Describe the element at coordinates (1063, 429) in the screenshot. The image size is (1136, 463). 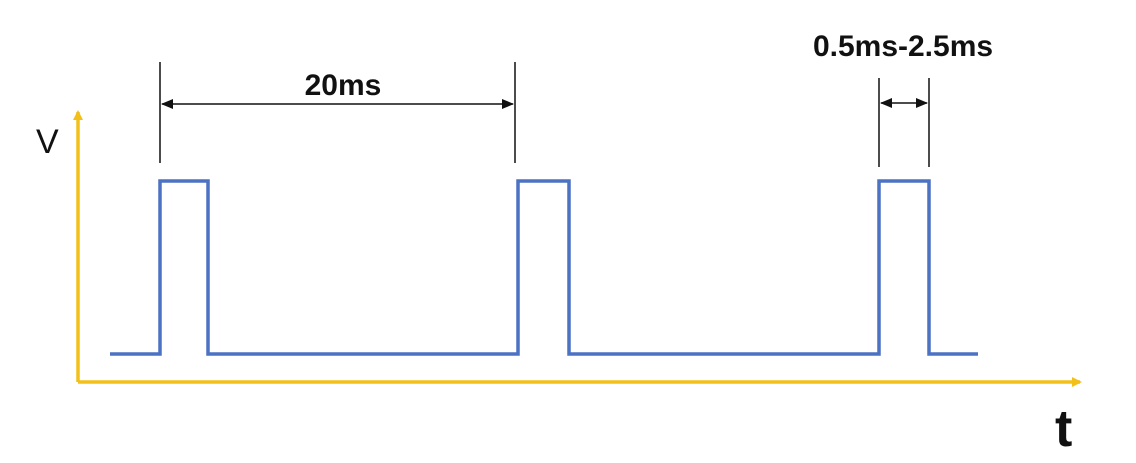
I see `x-axis-label: t` at that location.